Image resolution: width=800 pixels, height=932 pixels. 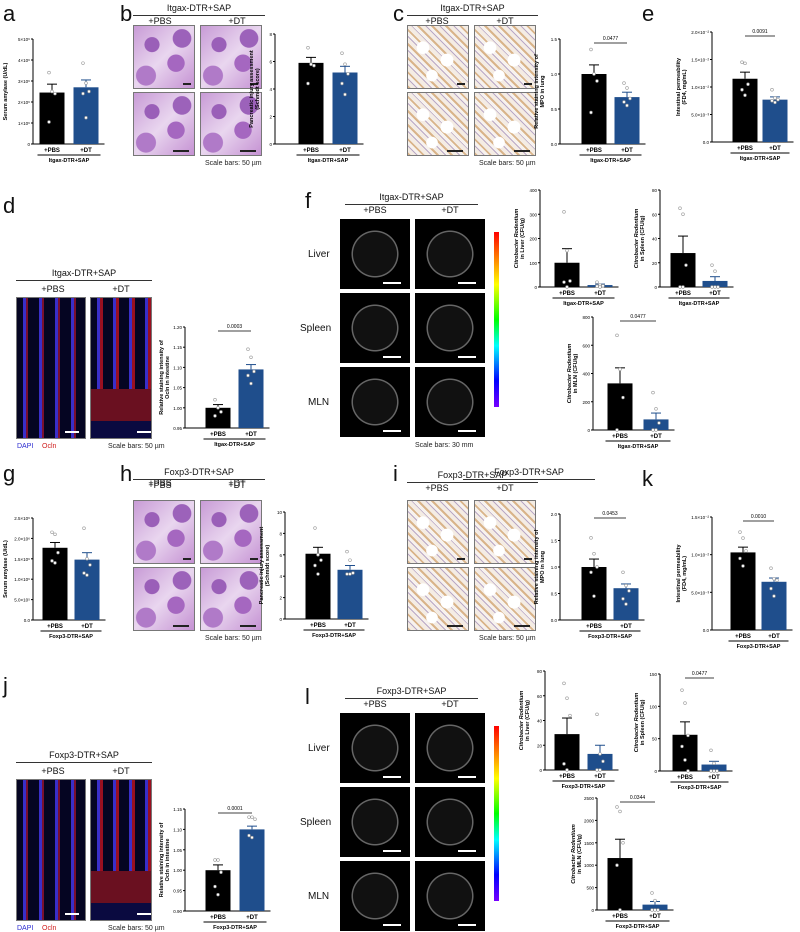 What do you see at coordinates (280, 576) in the screenshot?
I see `y-tick-label: 4` at bounding box center [280, 576].